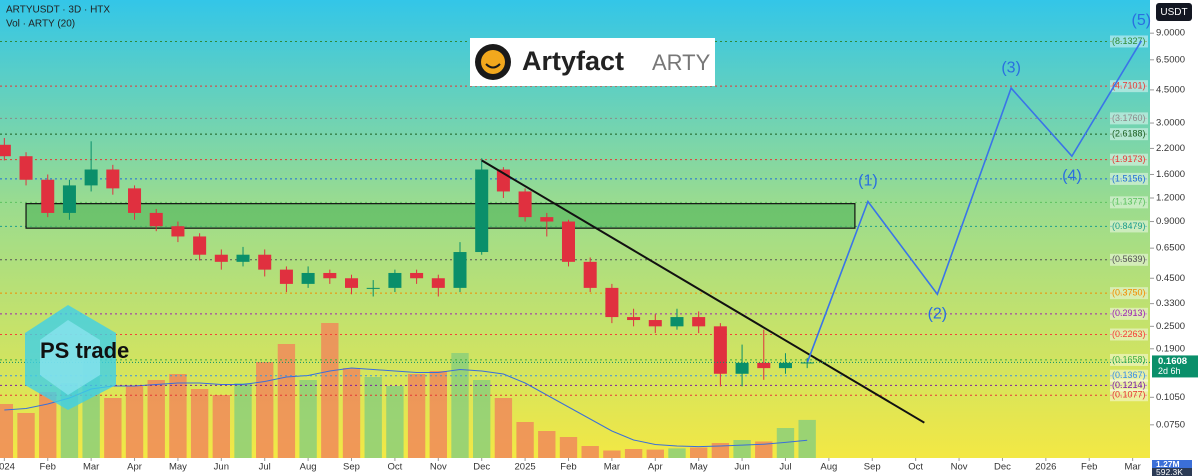 The width and height of the screenshot is (1200, 476). I want to click on fib-label: (0.8479), so click(1129, 226).